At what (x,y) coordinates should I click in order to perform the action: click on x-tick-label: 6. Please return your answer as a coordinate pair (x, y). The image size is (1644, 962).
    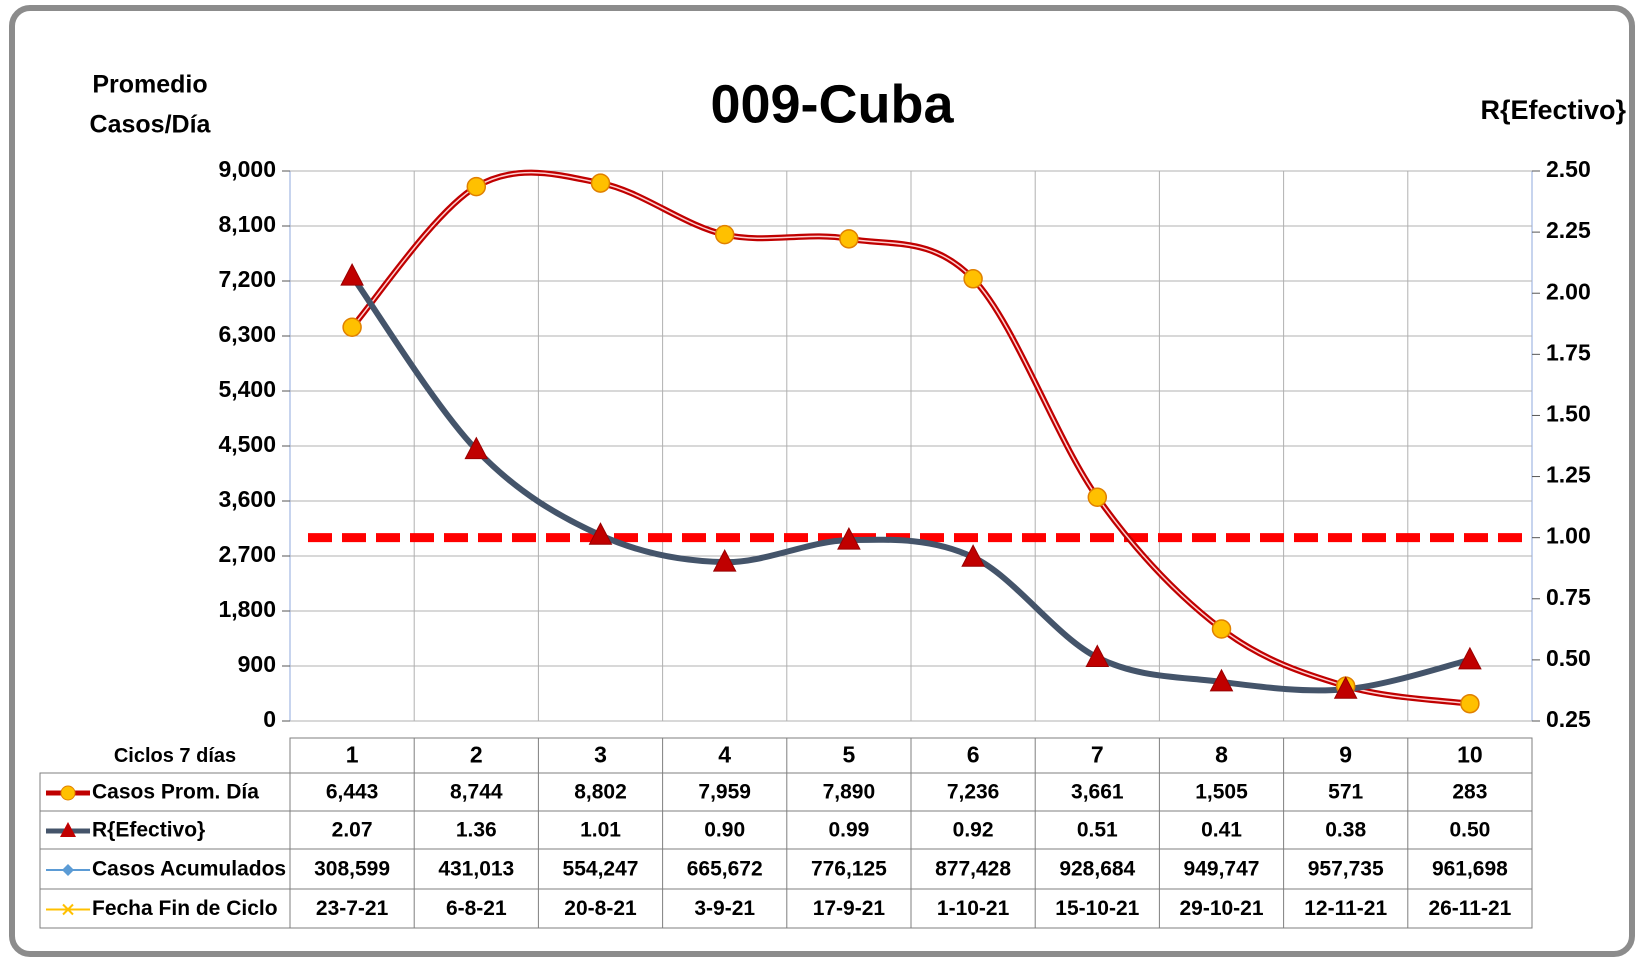
    Looking at the image, I should click on (973, 755).